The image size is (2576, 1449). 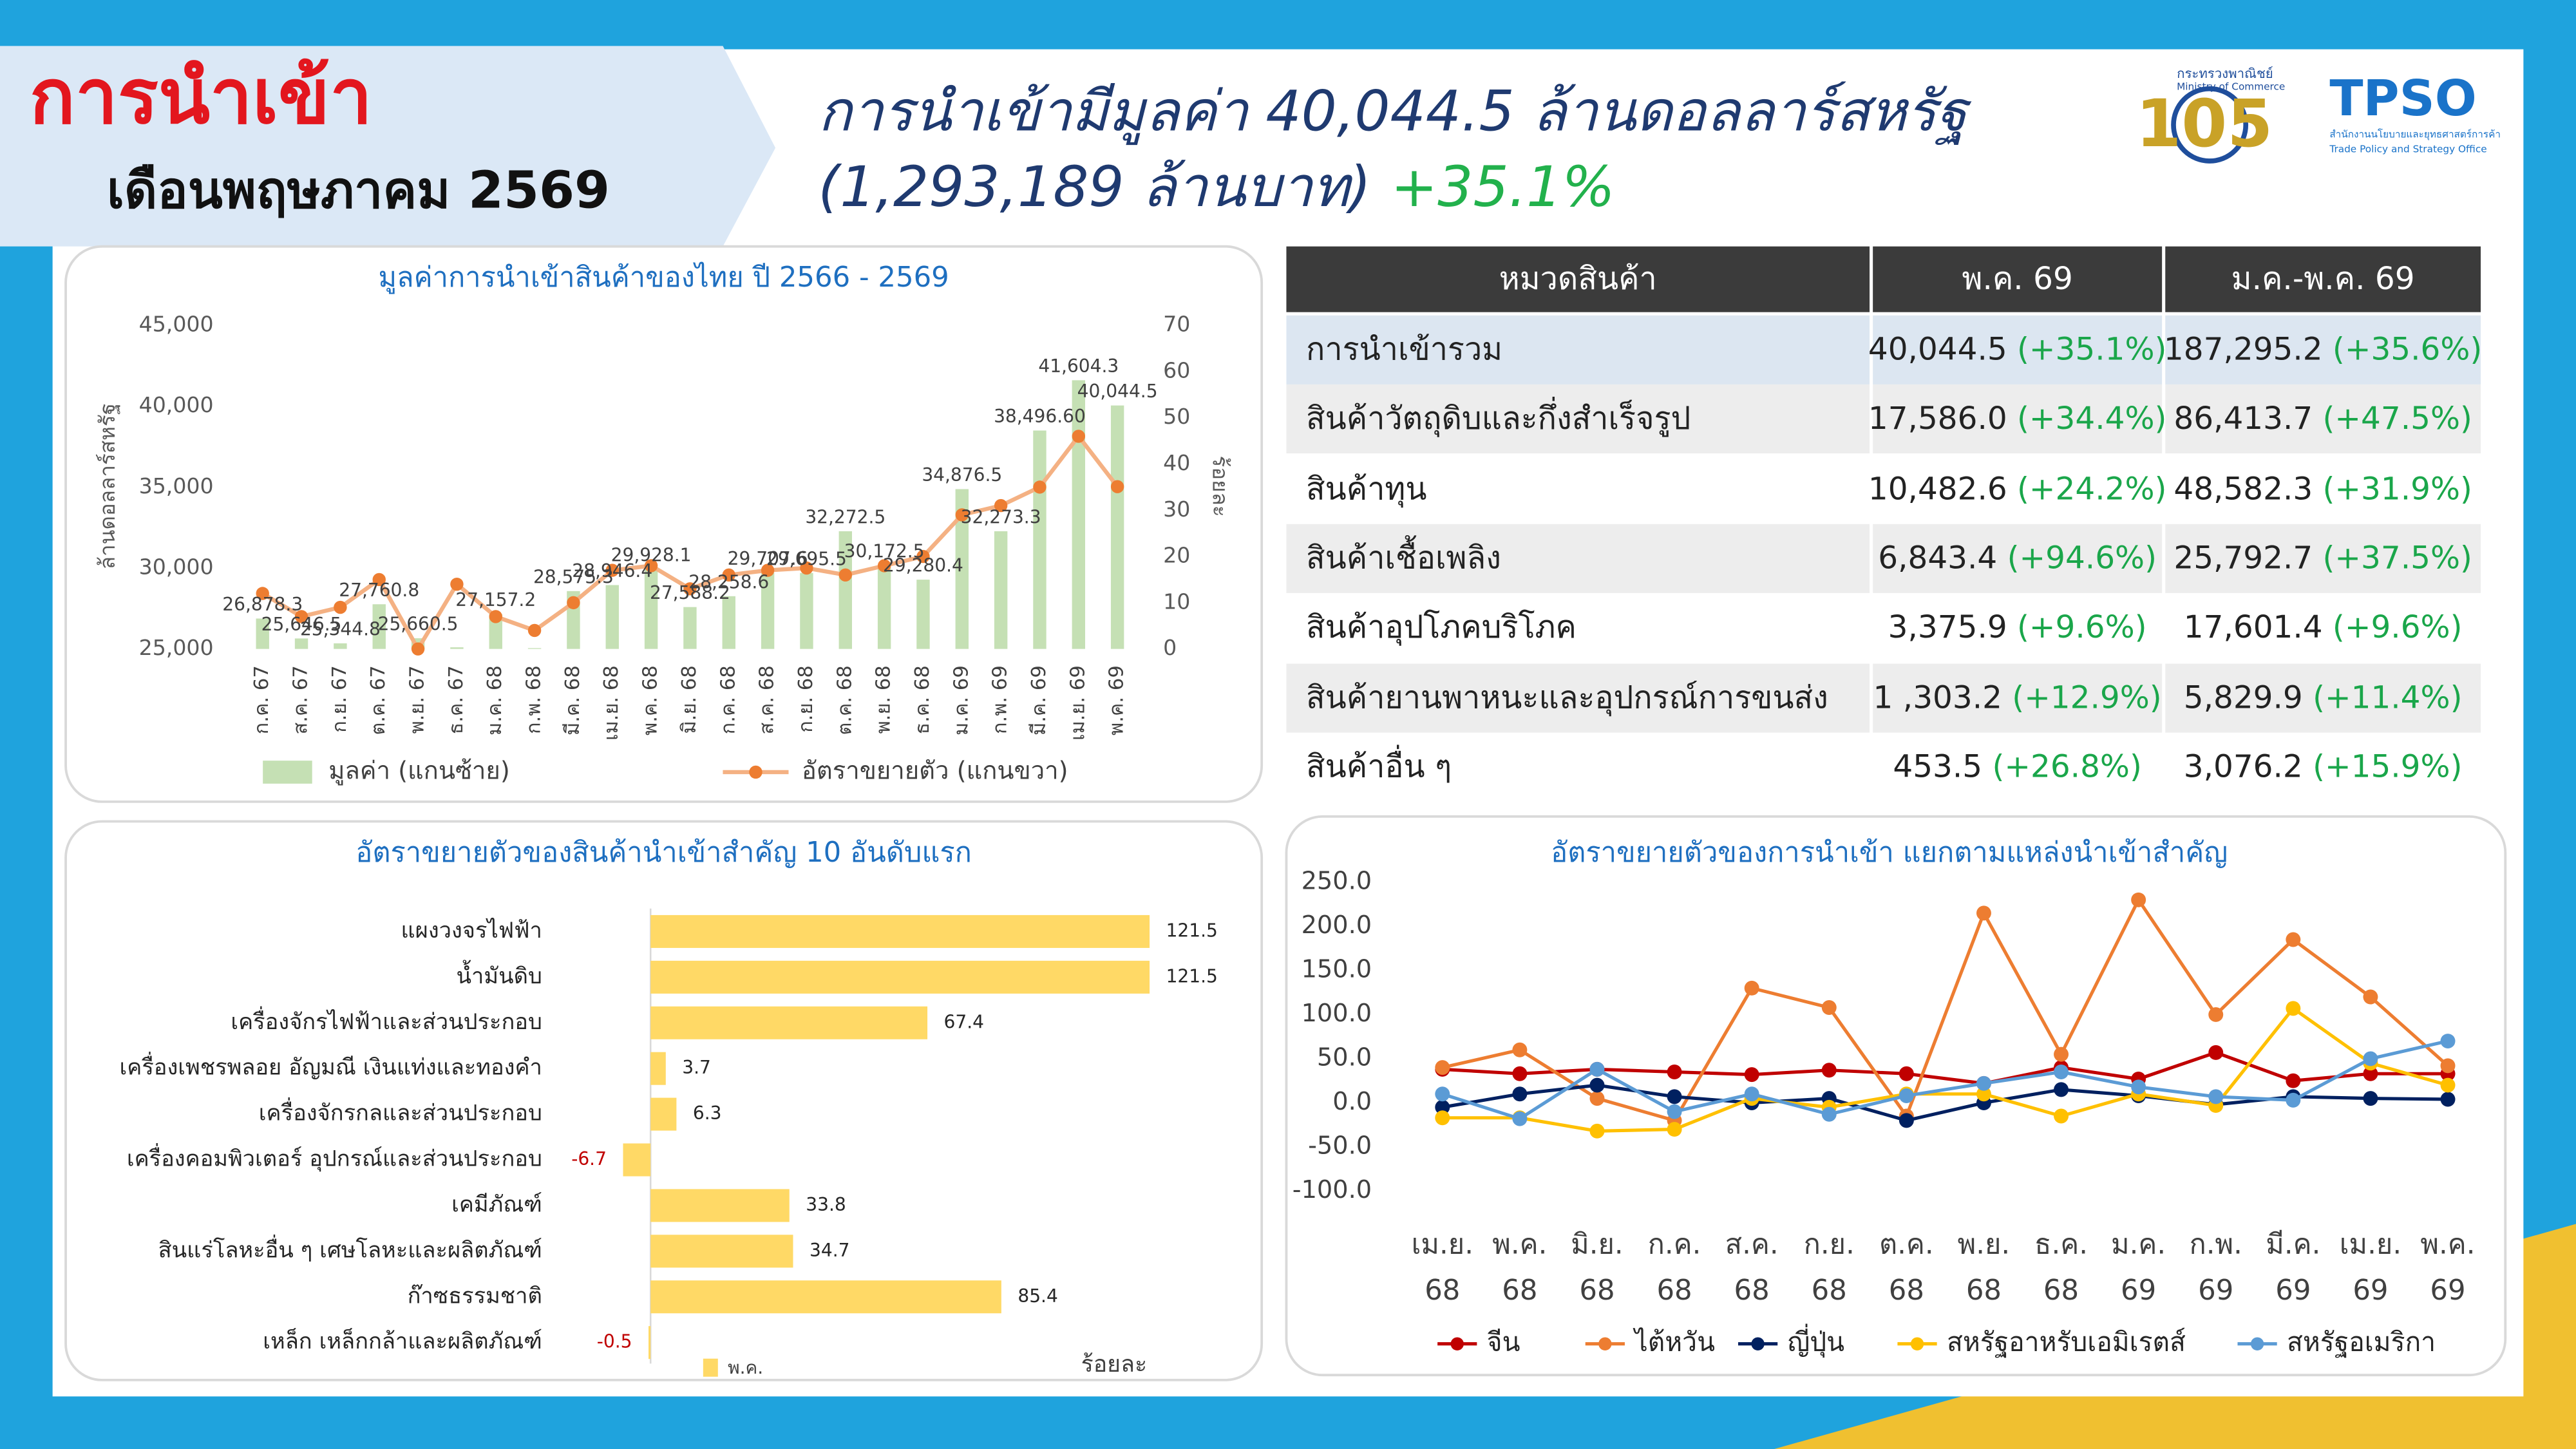 What do you see at coordinates (388, 147) in the screenshot?
I see `title-banner` at bounding box center [388, 147].